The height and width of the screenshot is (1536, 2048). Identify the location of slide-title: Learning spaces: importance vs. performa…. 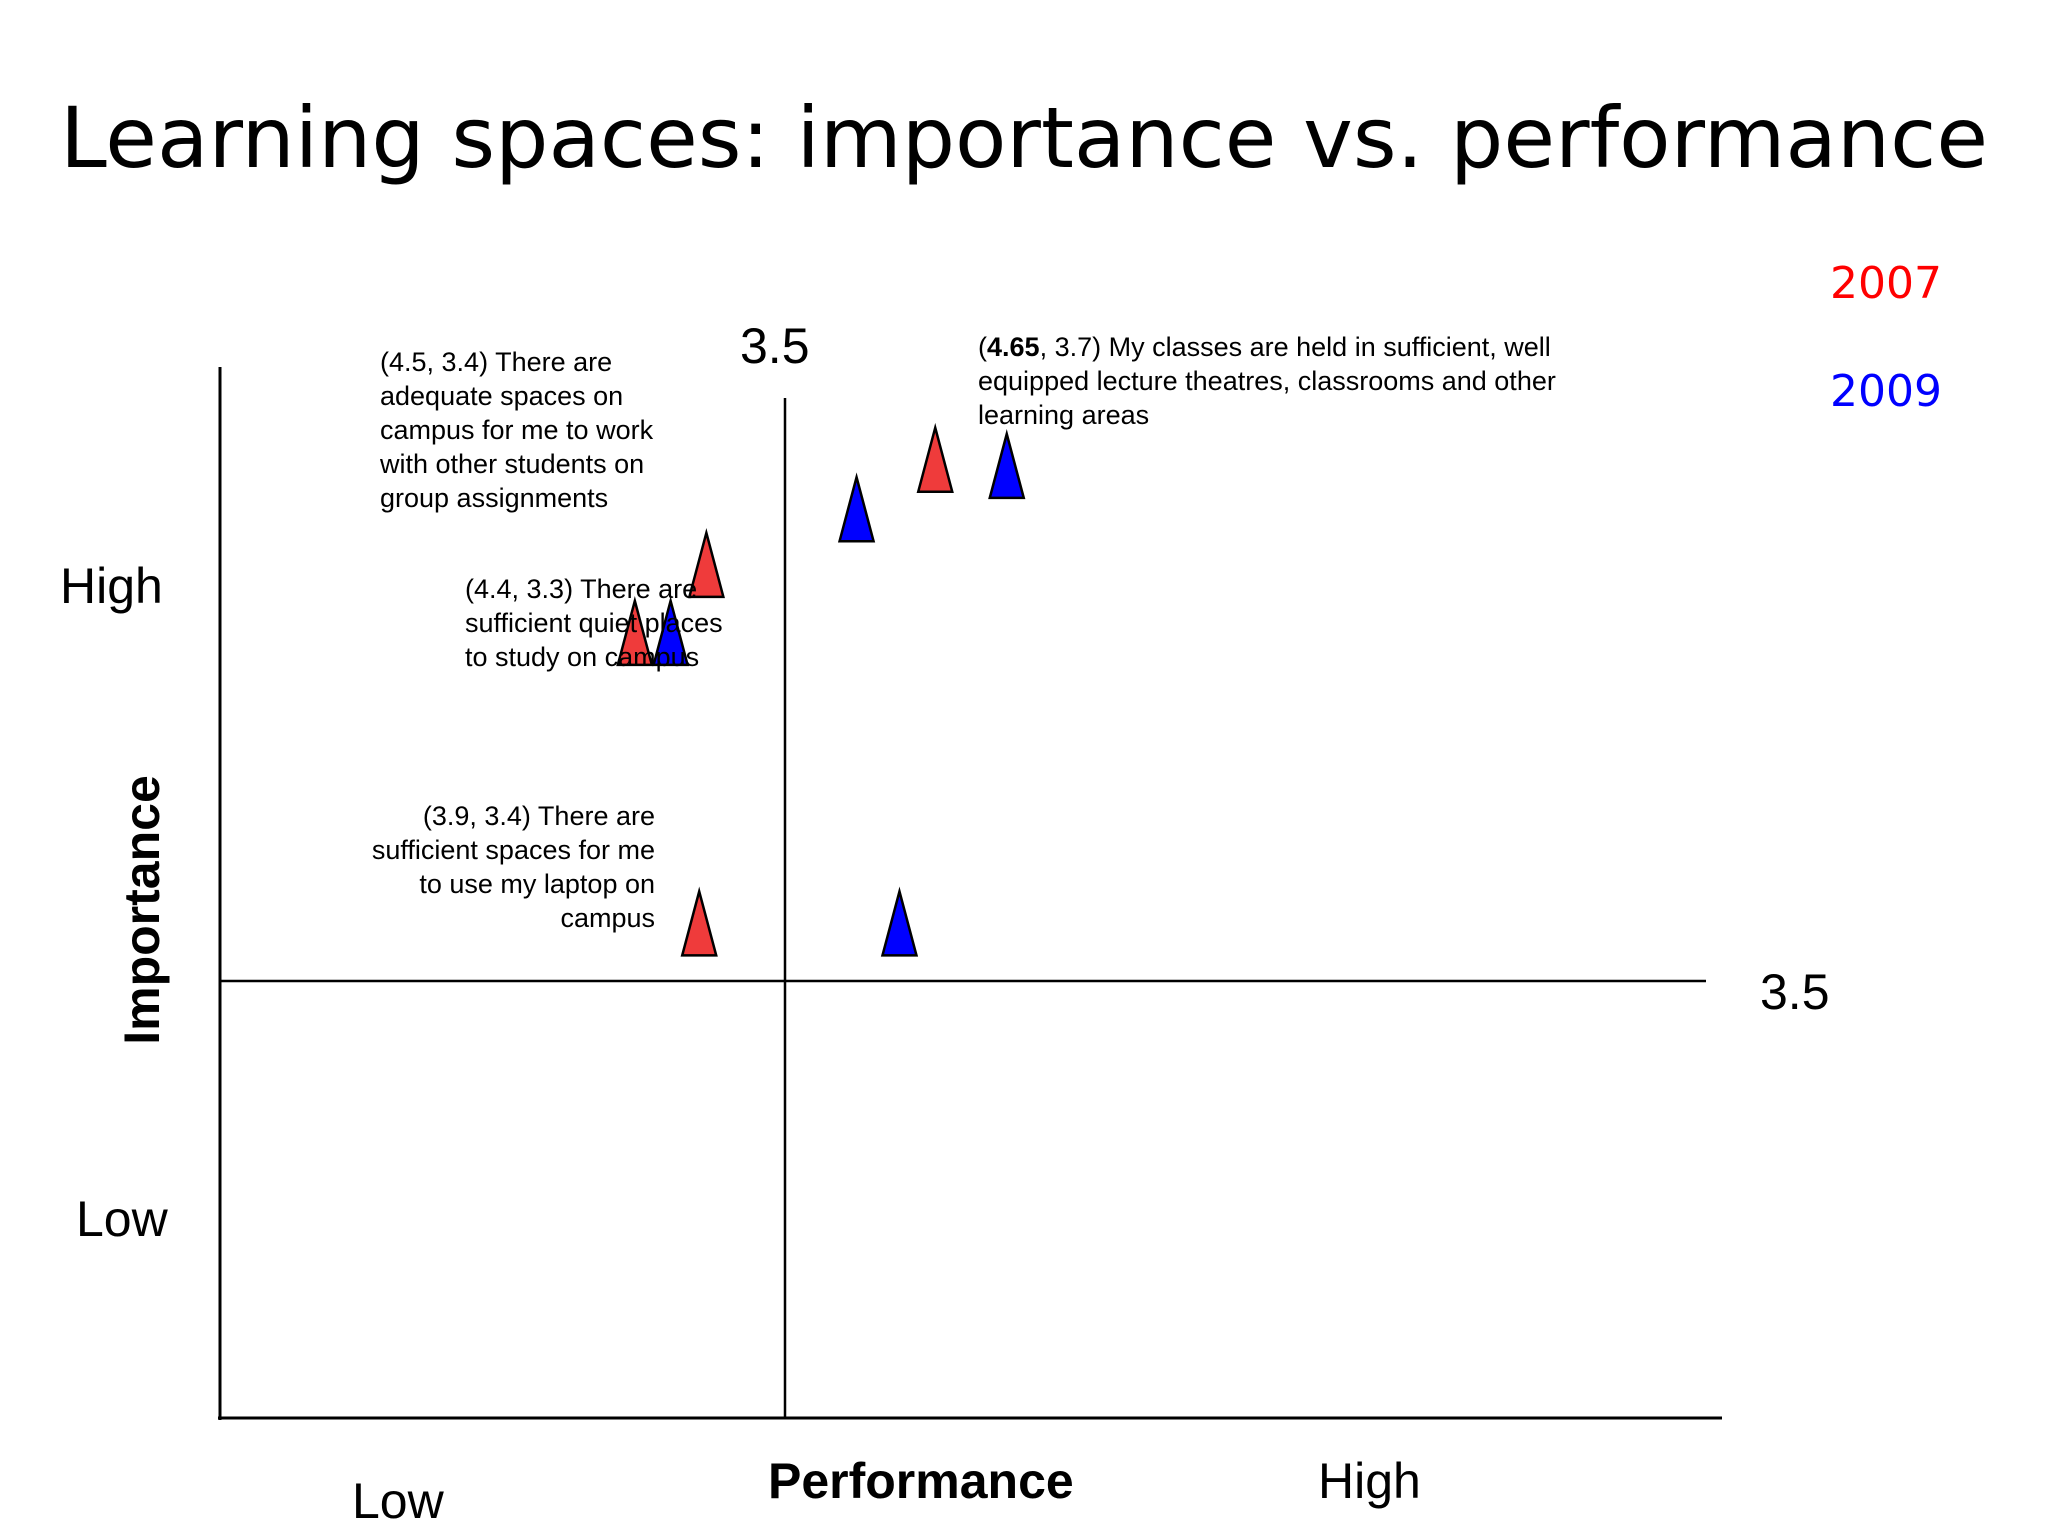
(1024, 138).